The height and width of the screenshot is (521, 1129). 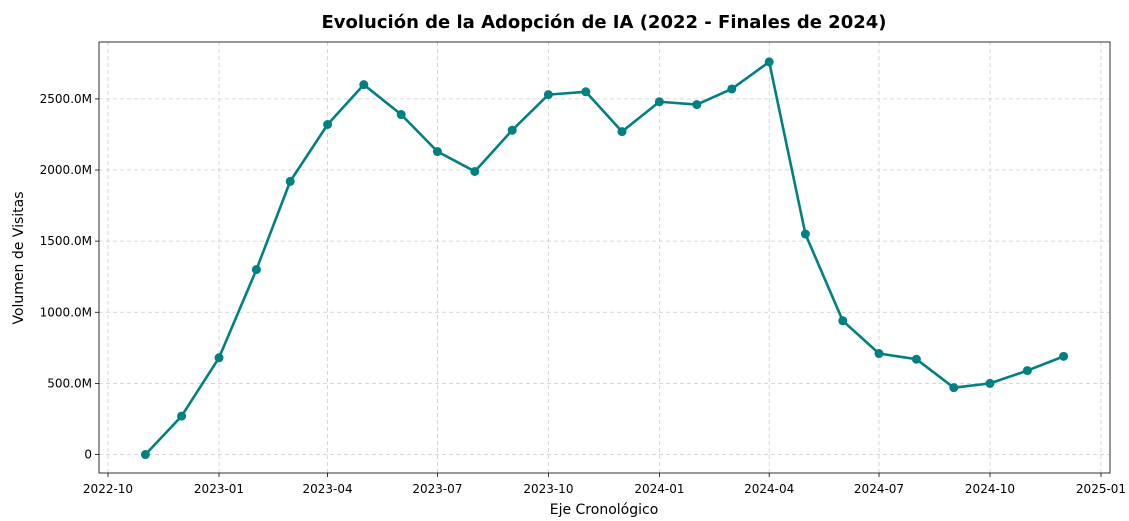 I want to click on x-tick-label: 2024-04, so click(x=769, y=489).